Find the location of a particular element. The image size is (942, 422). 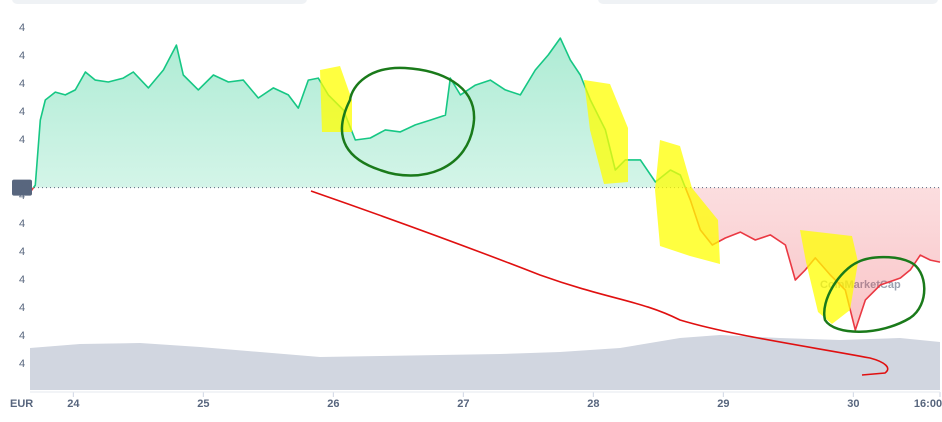

x-tick-label: 28 is located at coordinates (593, 404).